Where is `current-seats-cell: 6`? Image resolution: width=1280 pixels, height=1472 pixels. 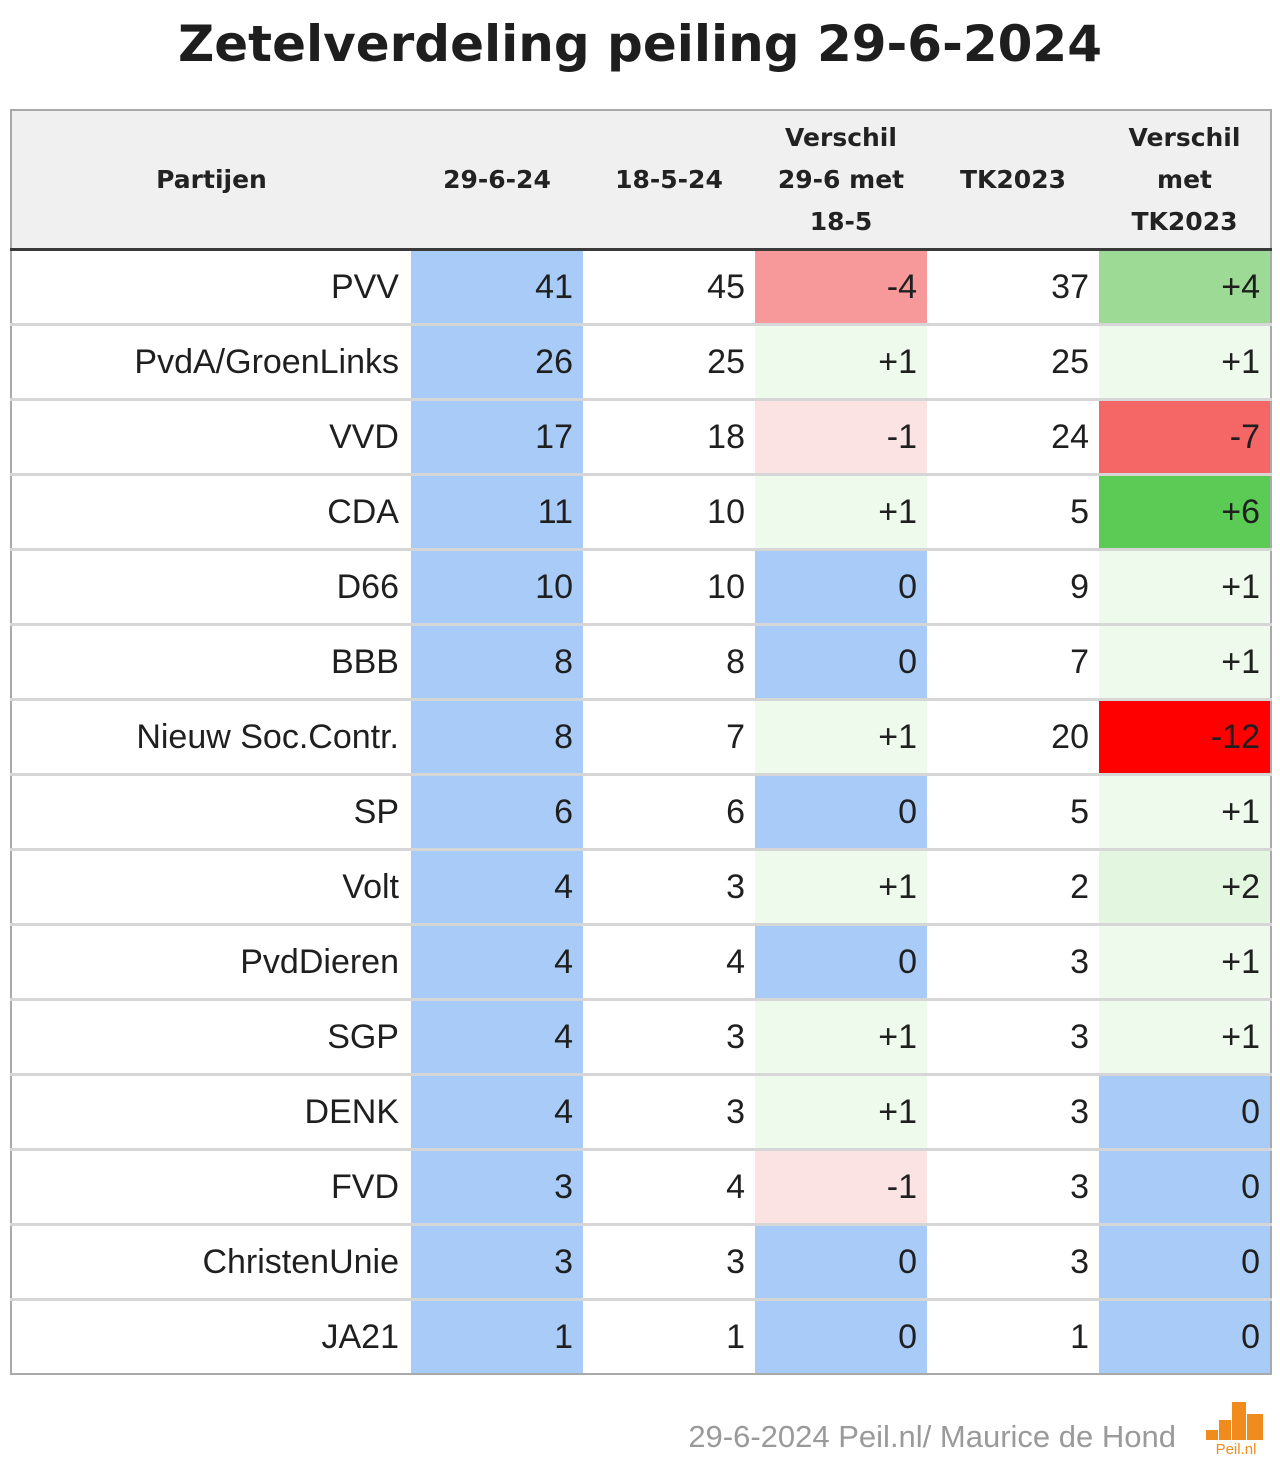
current-seats-cell: 6 is located at coordinates (497, 811).